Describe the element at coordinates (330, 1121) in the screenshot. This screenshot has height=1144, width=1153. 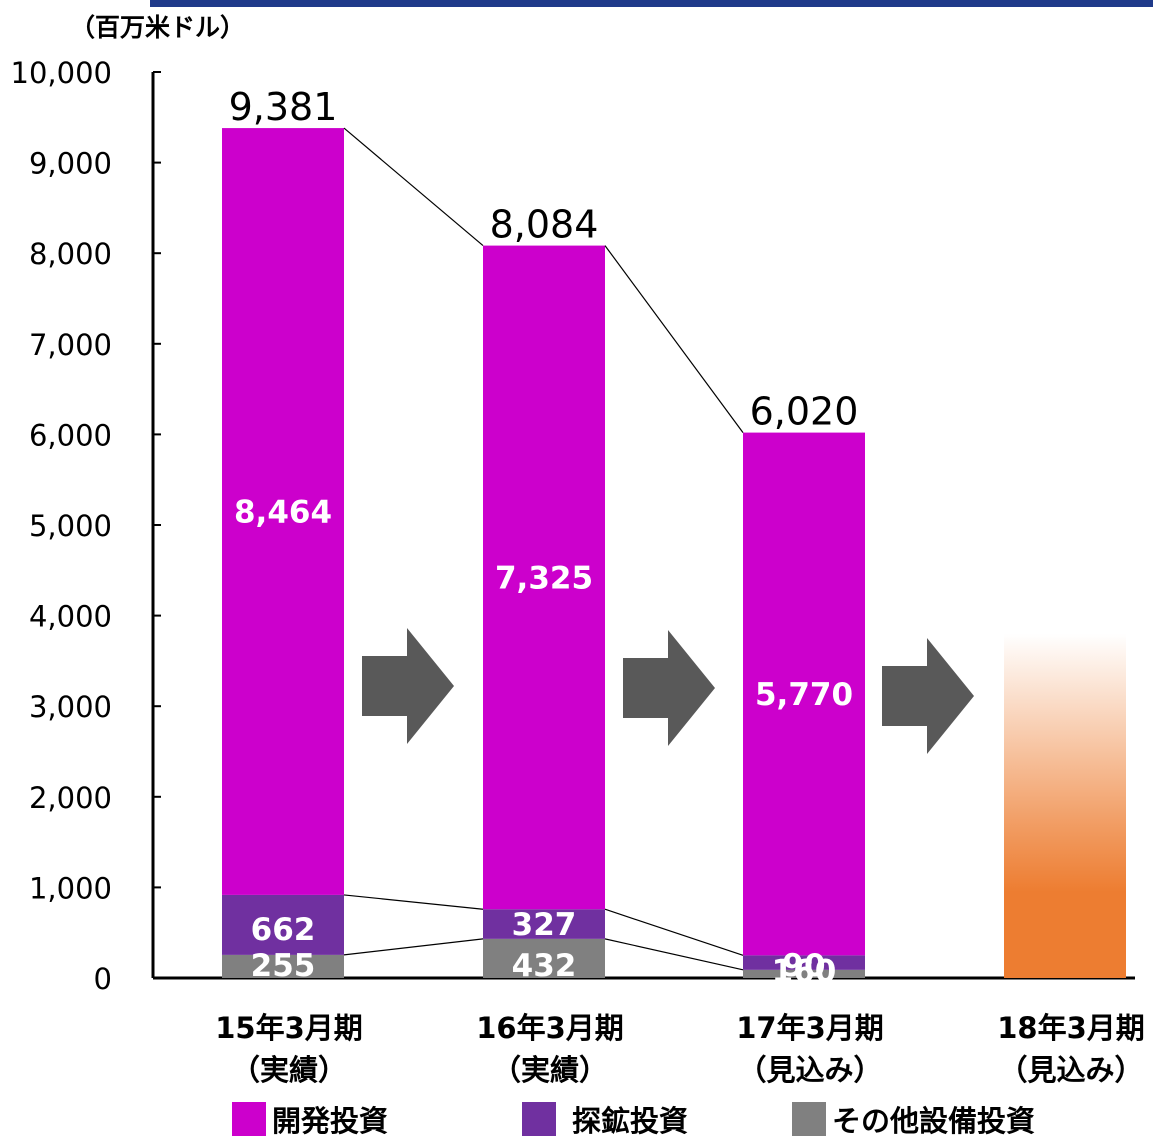
I see `legend-label-development: 開発投資` at that location.